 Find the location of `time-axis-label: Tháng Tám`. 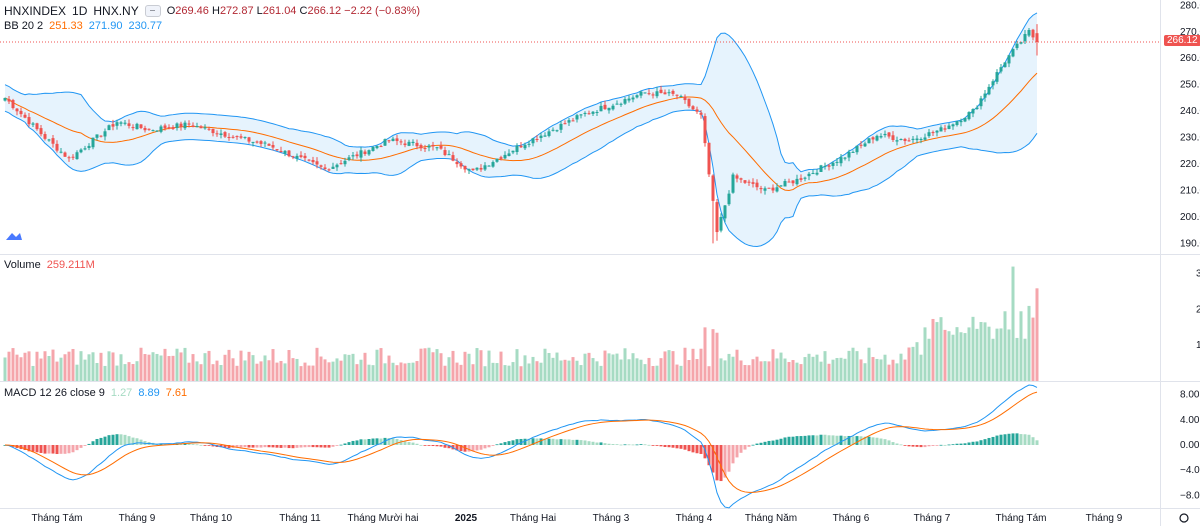

time-axis-label: Tháng Tám is located at coordinates (57, 518).